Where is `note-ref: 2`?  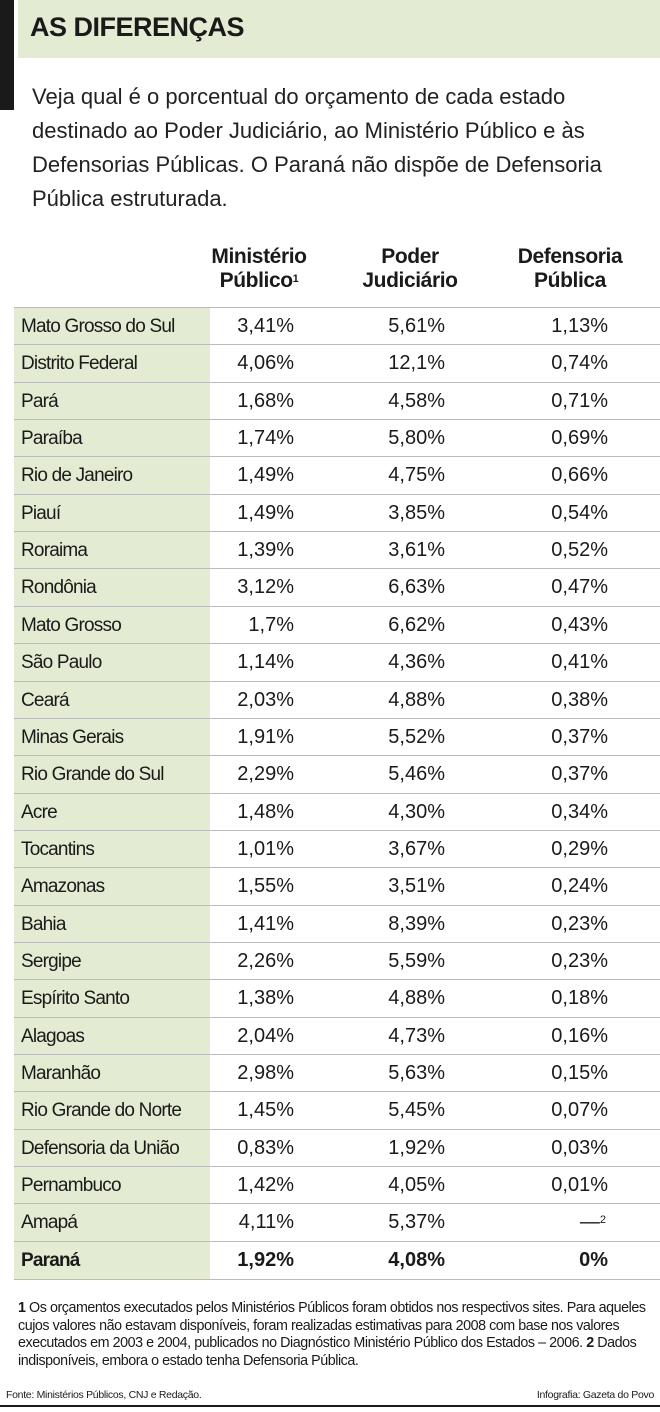 note-ref: 2 is located at coordinates (602, 1220).